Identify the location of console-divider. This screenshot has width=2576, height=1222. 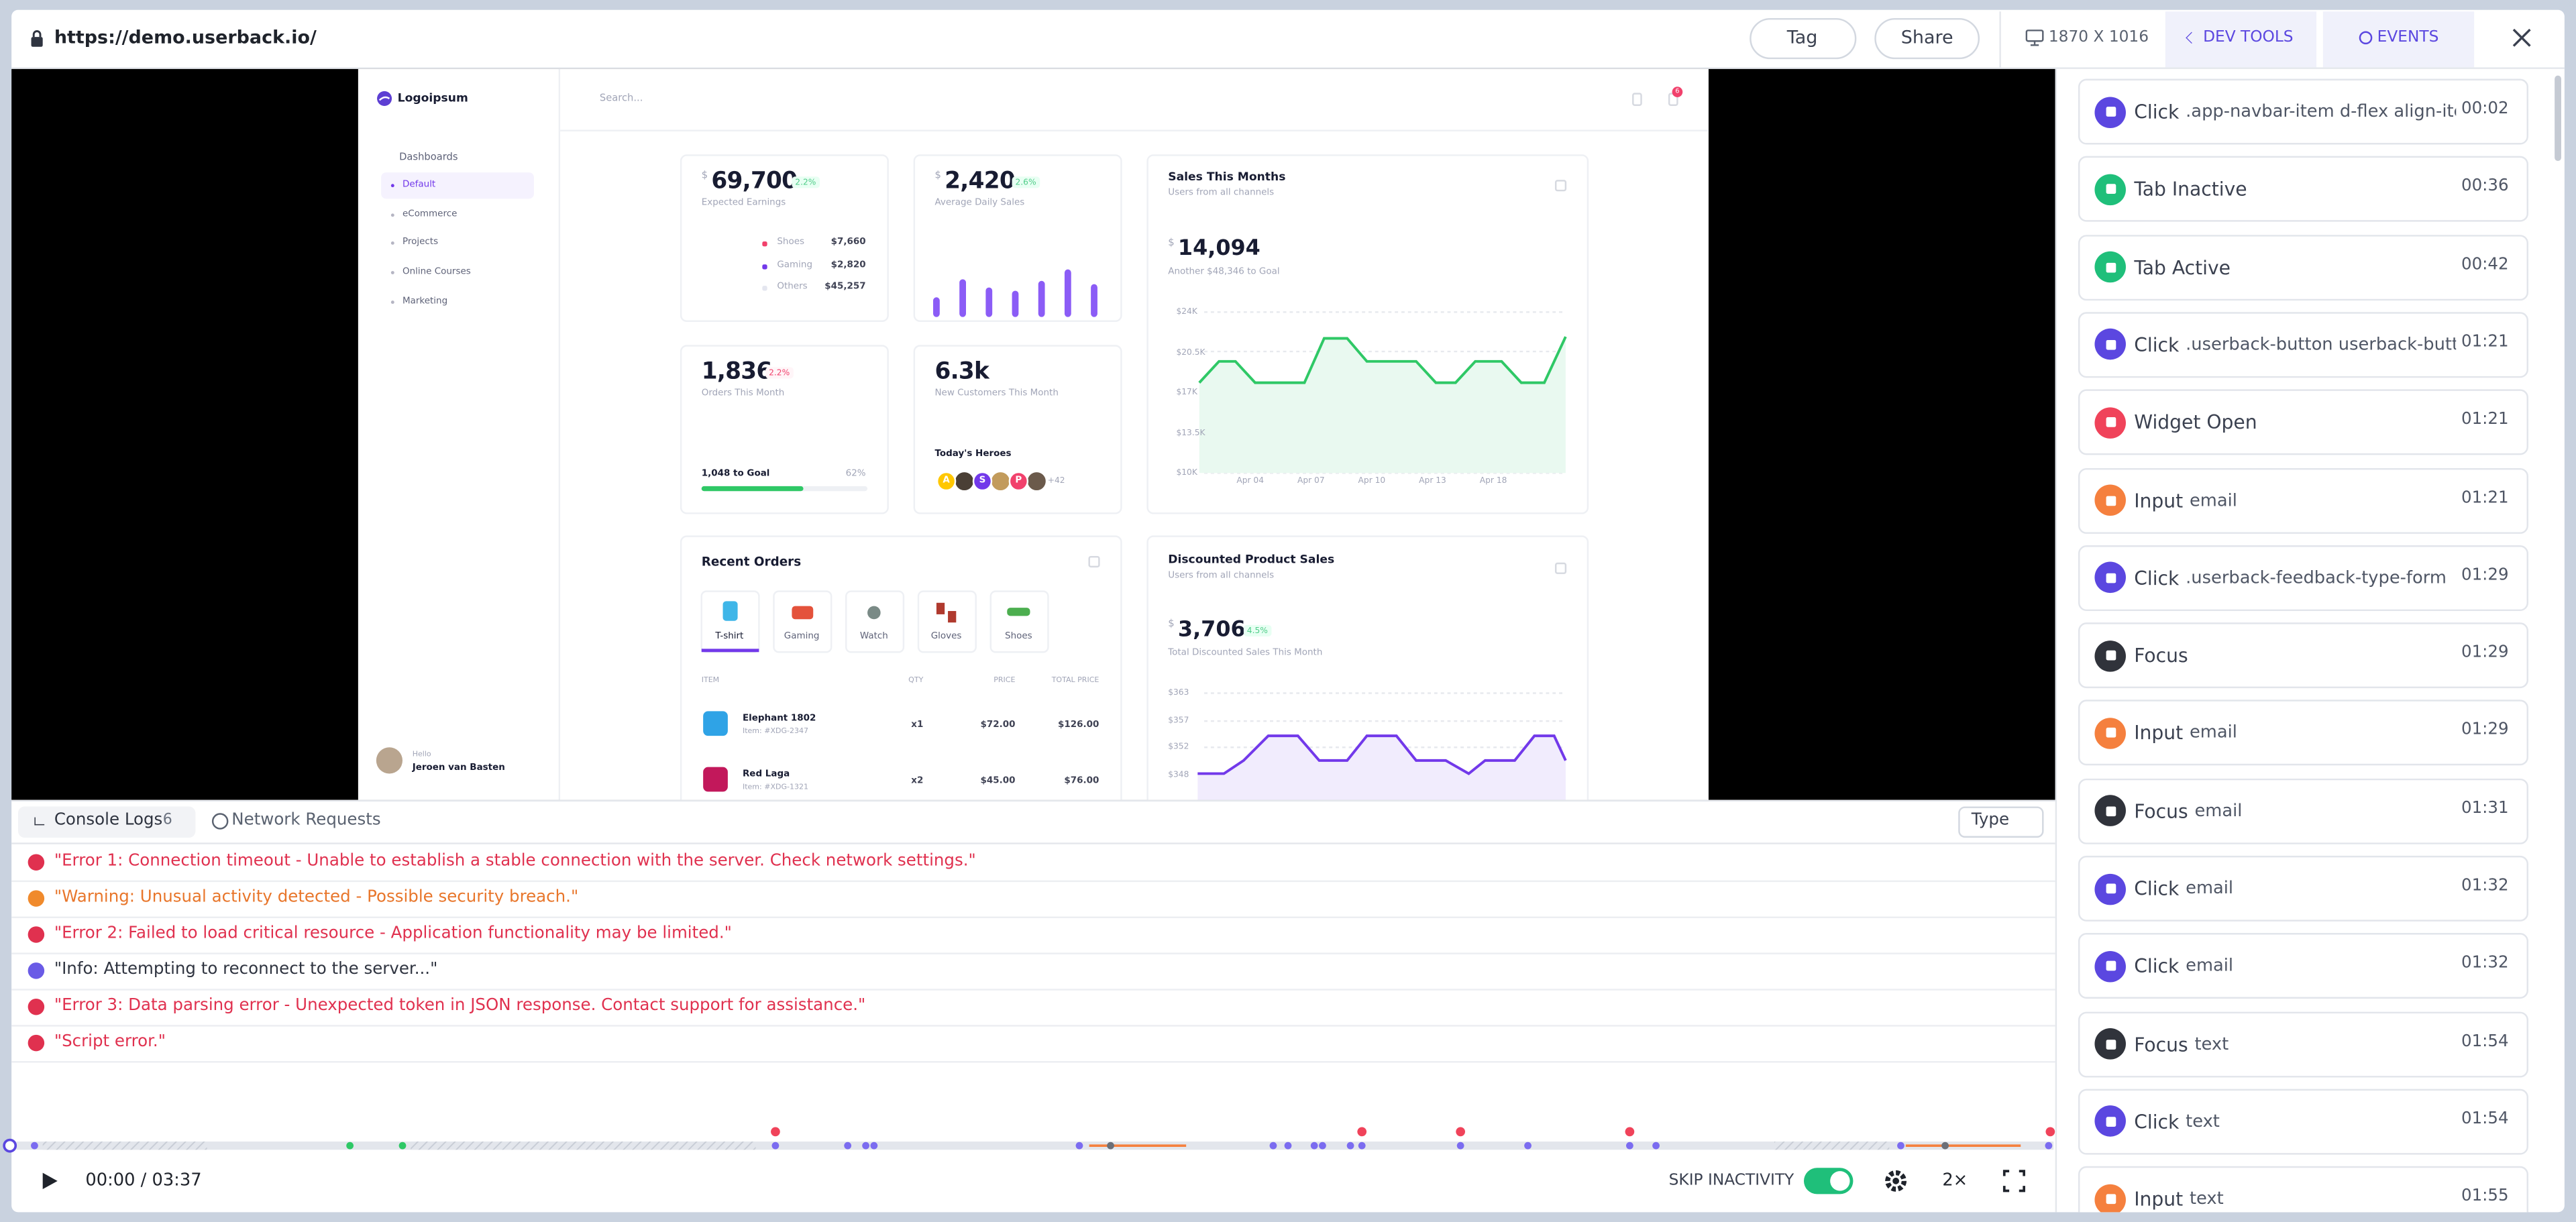
(1033, 801).